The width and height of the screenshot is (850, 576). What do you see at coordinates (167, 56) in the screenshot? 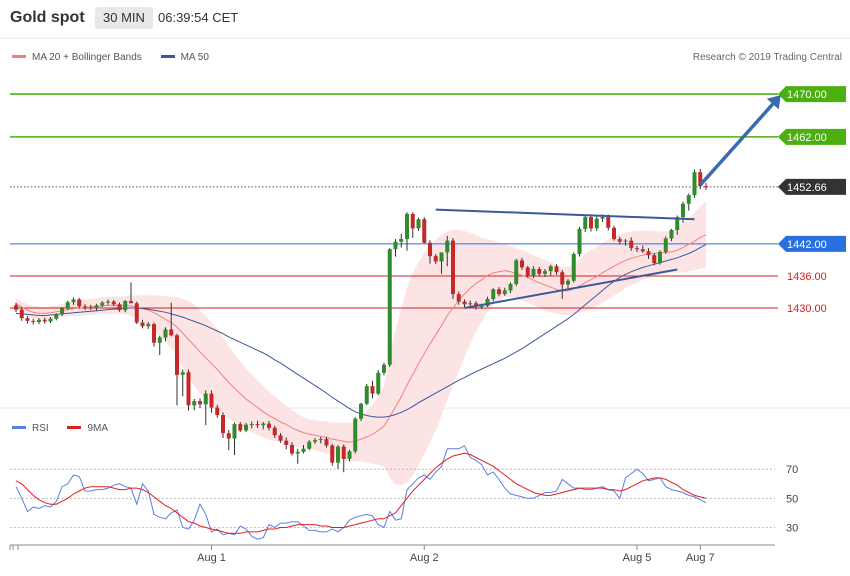
I see `ma50-swatch` at bounding box center [167, 56].